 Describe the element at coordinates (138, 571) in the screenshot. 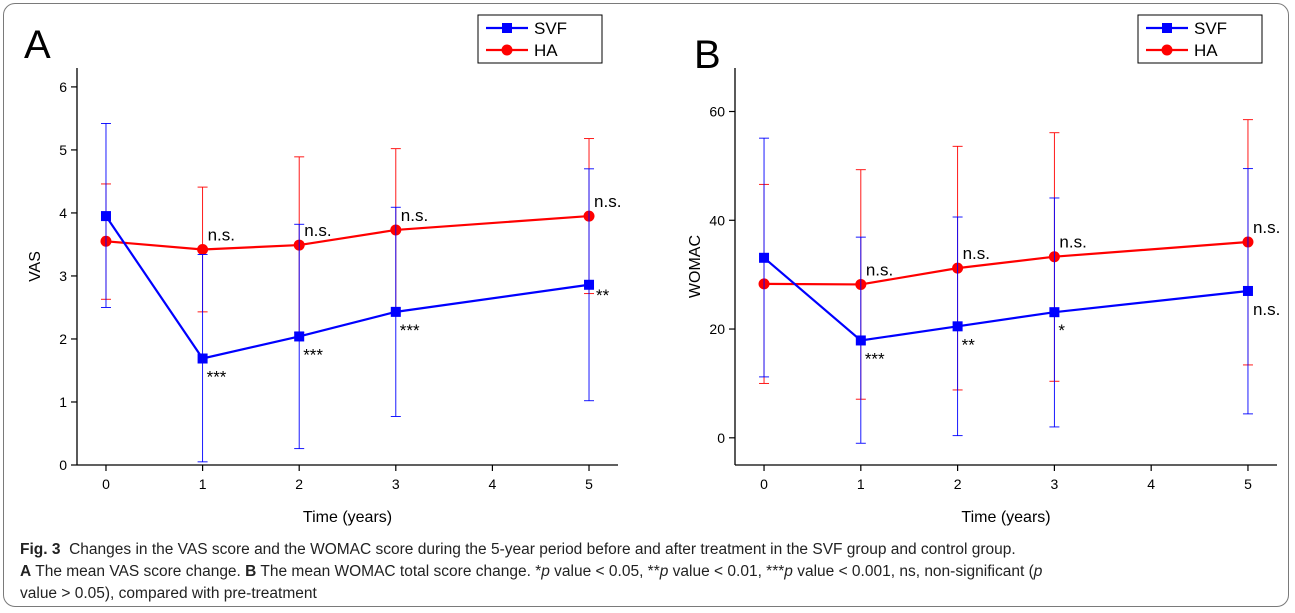

I see `caption-a-text: The mean VAS score change.` at that location.